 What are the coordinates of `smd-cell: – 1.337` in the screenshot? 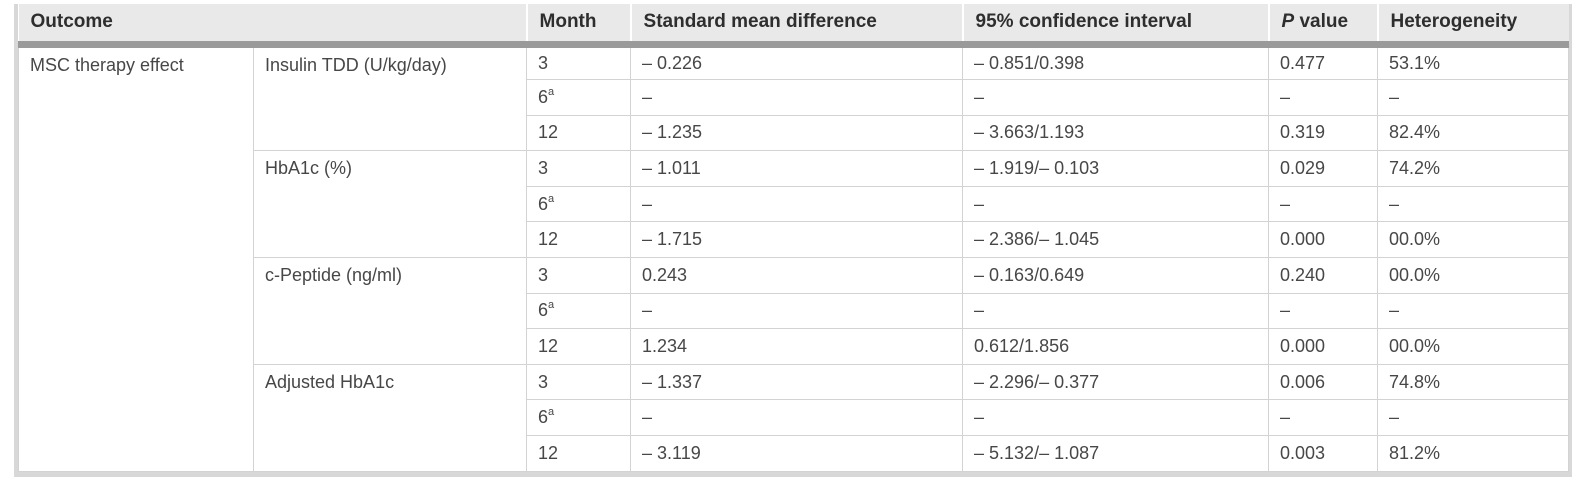 It's located at (797, 382).